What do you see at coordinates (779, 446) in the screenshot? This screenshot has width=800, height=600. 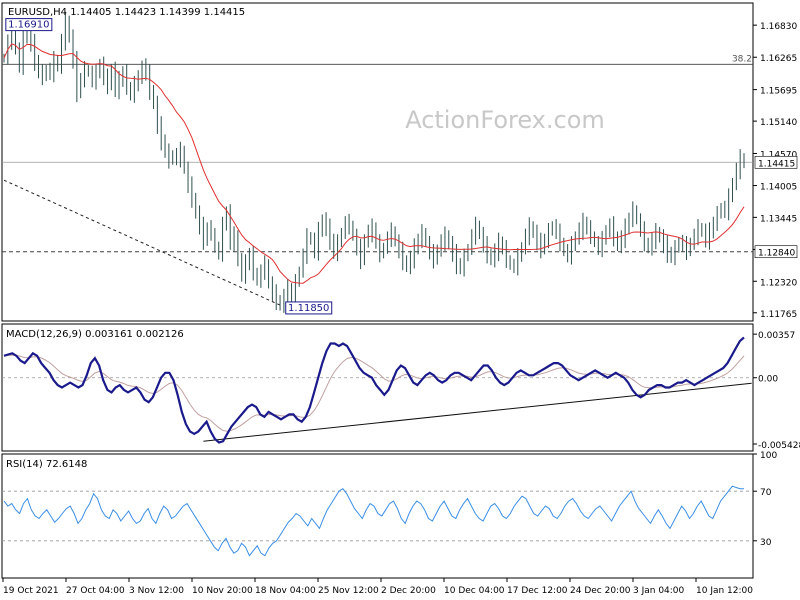 I see `macd-axis-label: -0.005428` at bounding box center [779, 446].